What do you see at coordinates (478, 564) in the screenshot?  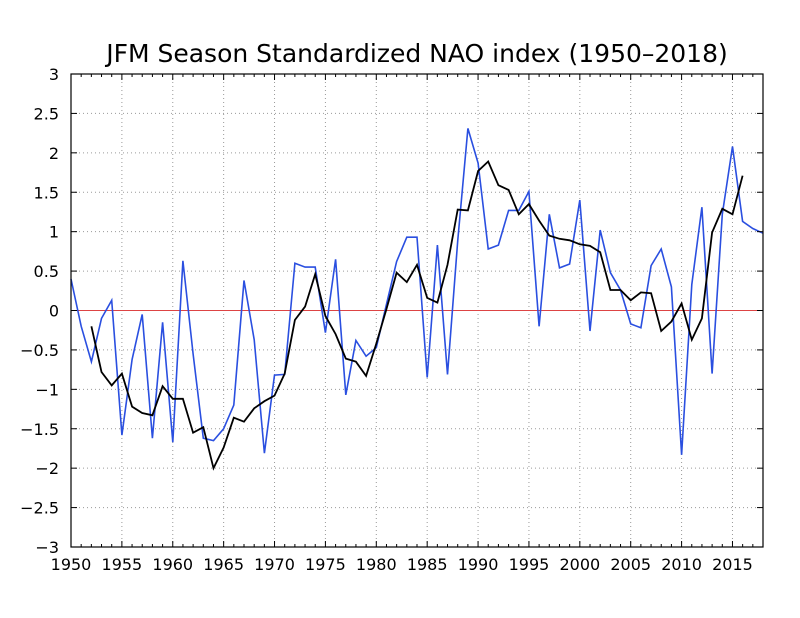 I see `x-tick-label: 1990` at bounding box center [478, 564].